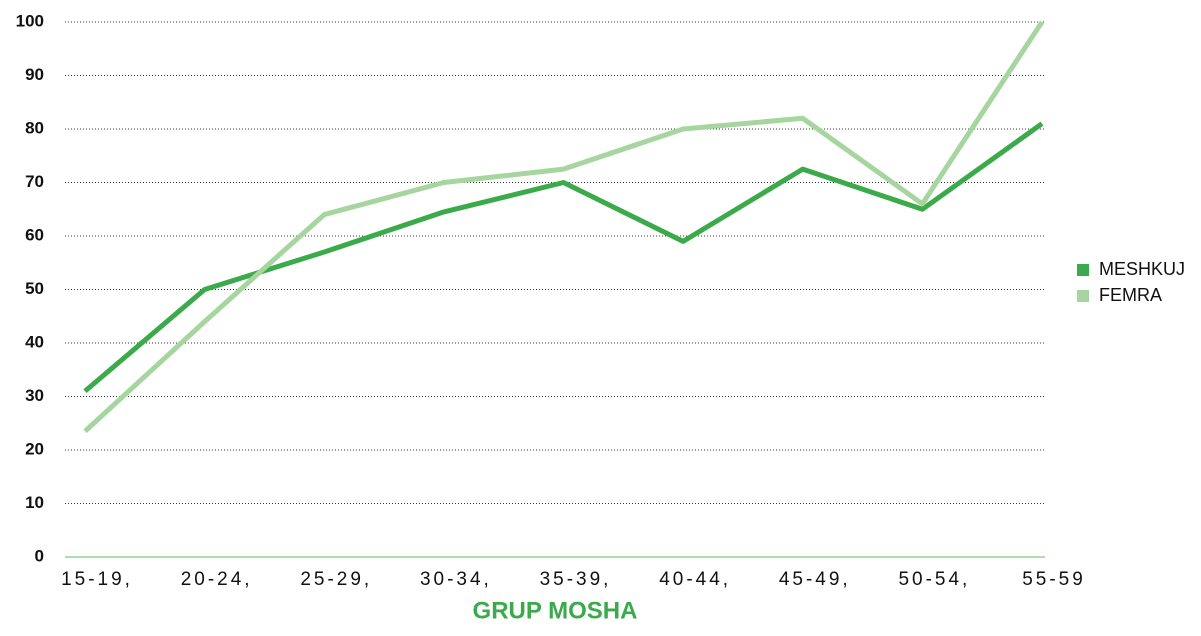 Image resolution: width=1201 pixels, height=636 pixels. Describe the element at coordinates (695, 579) in the screenshot. I see `x-tick-label: 40-44,` at that location.